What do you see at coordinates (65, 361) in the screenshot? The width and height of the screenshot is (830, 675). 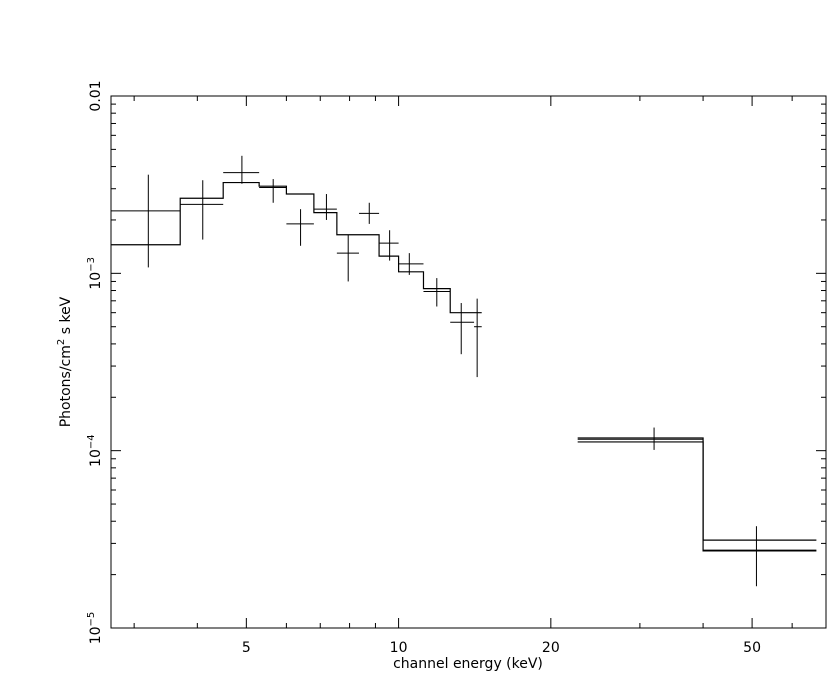 I see `y-axis-label: Photons/cm2 s keV` at bounding box center [65, 361].